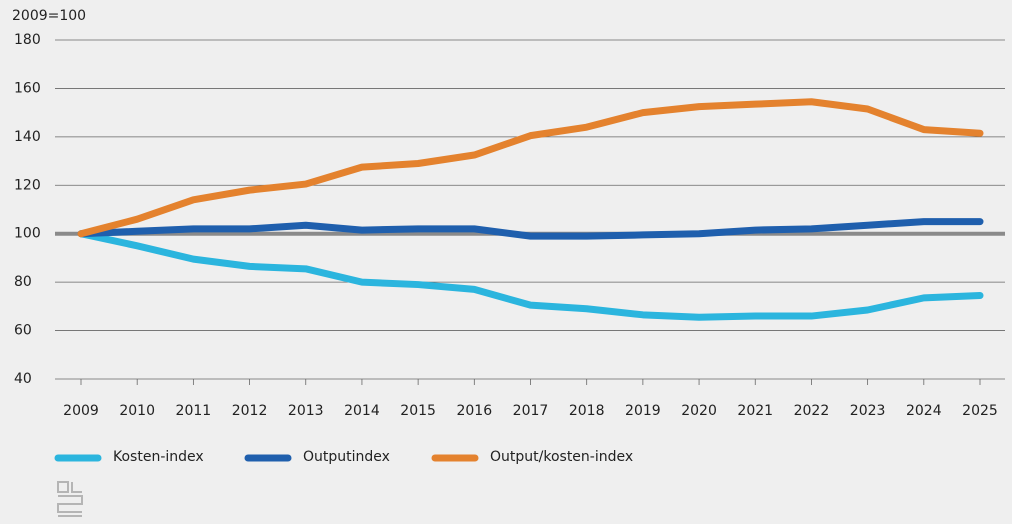 The width and height of the screenshot is (1012, 524). Describe the element at coordinates (27, 234) in the screenshot. I see `y-tick-label: 100` at that location.